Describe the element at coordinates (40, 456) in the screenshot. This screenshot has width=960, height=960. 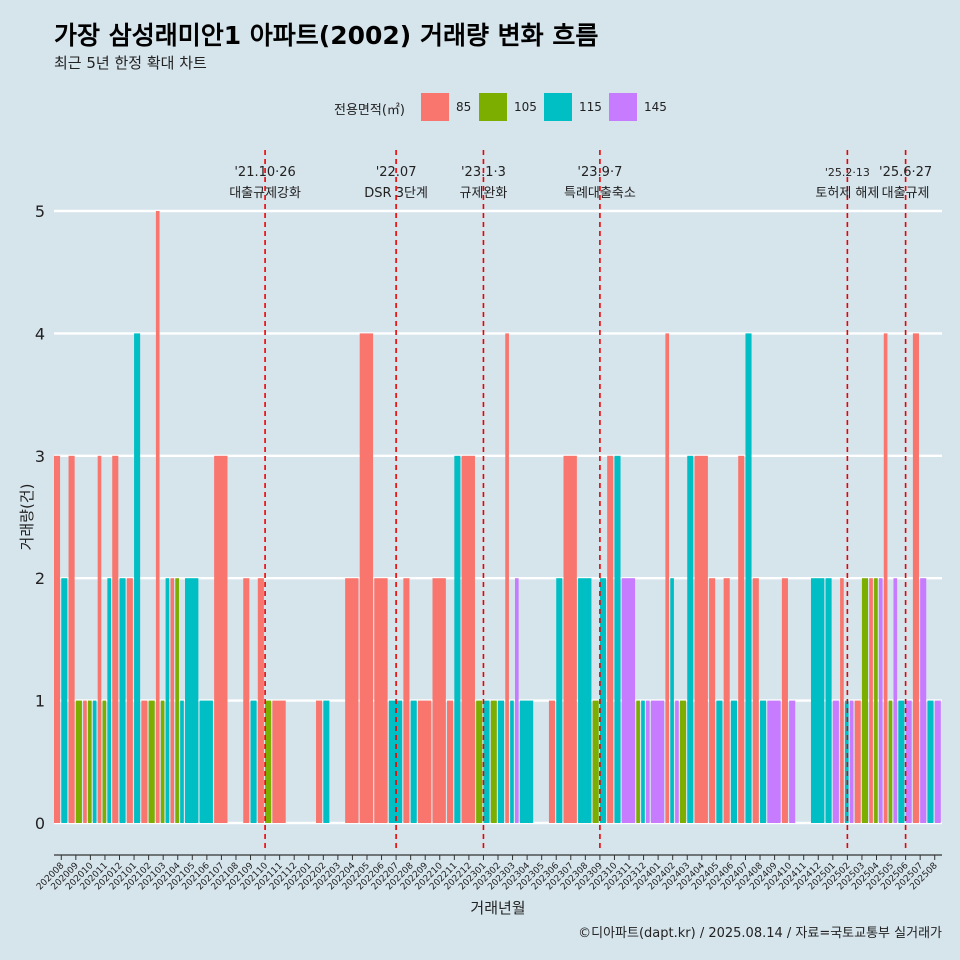
I see `y-tick-label: 3` at that location.